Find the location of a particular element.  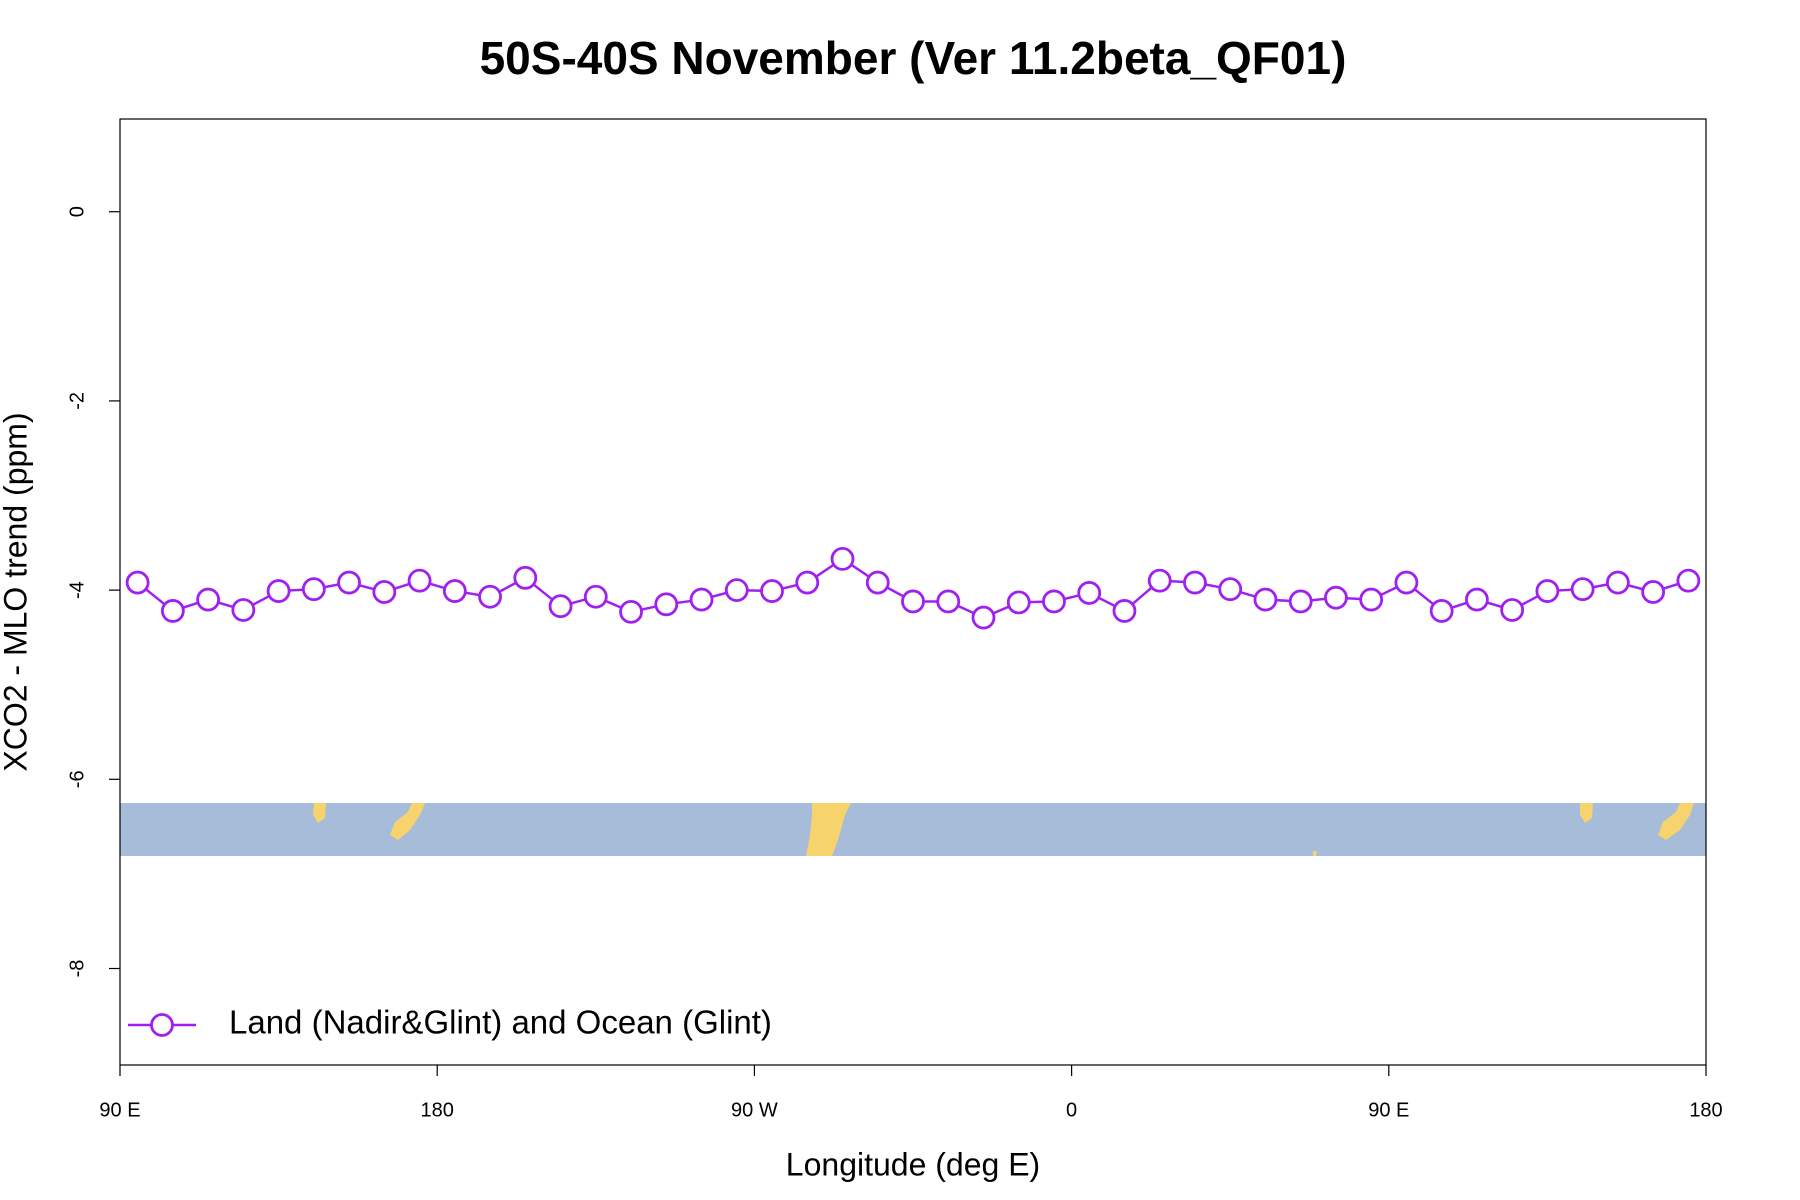

map-band is located at coordinates (913, 829).